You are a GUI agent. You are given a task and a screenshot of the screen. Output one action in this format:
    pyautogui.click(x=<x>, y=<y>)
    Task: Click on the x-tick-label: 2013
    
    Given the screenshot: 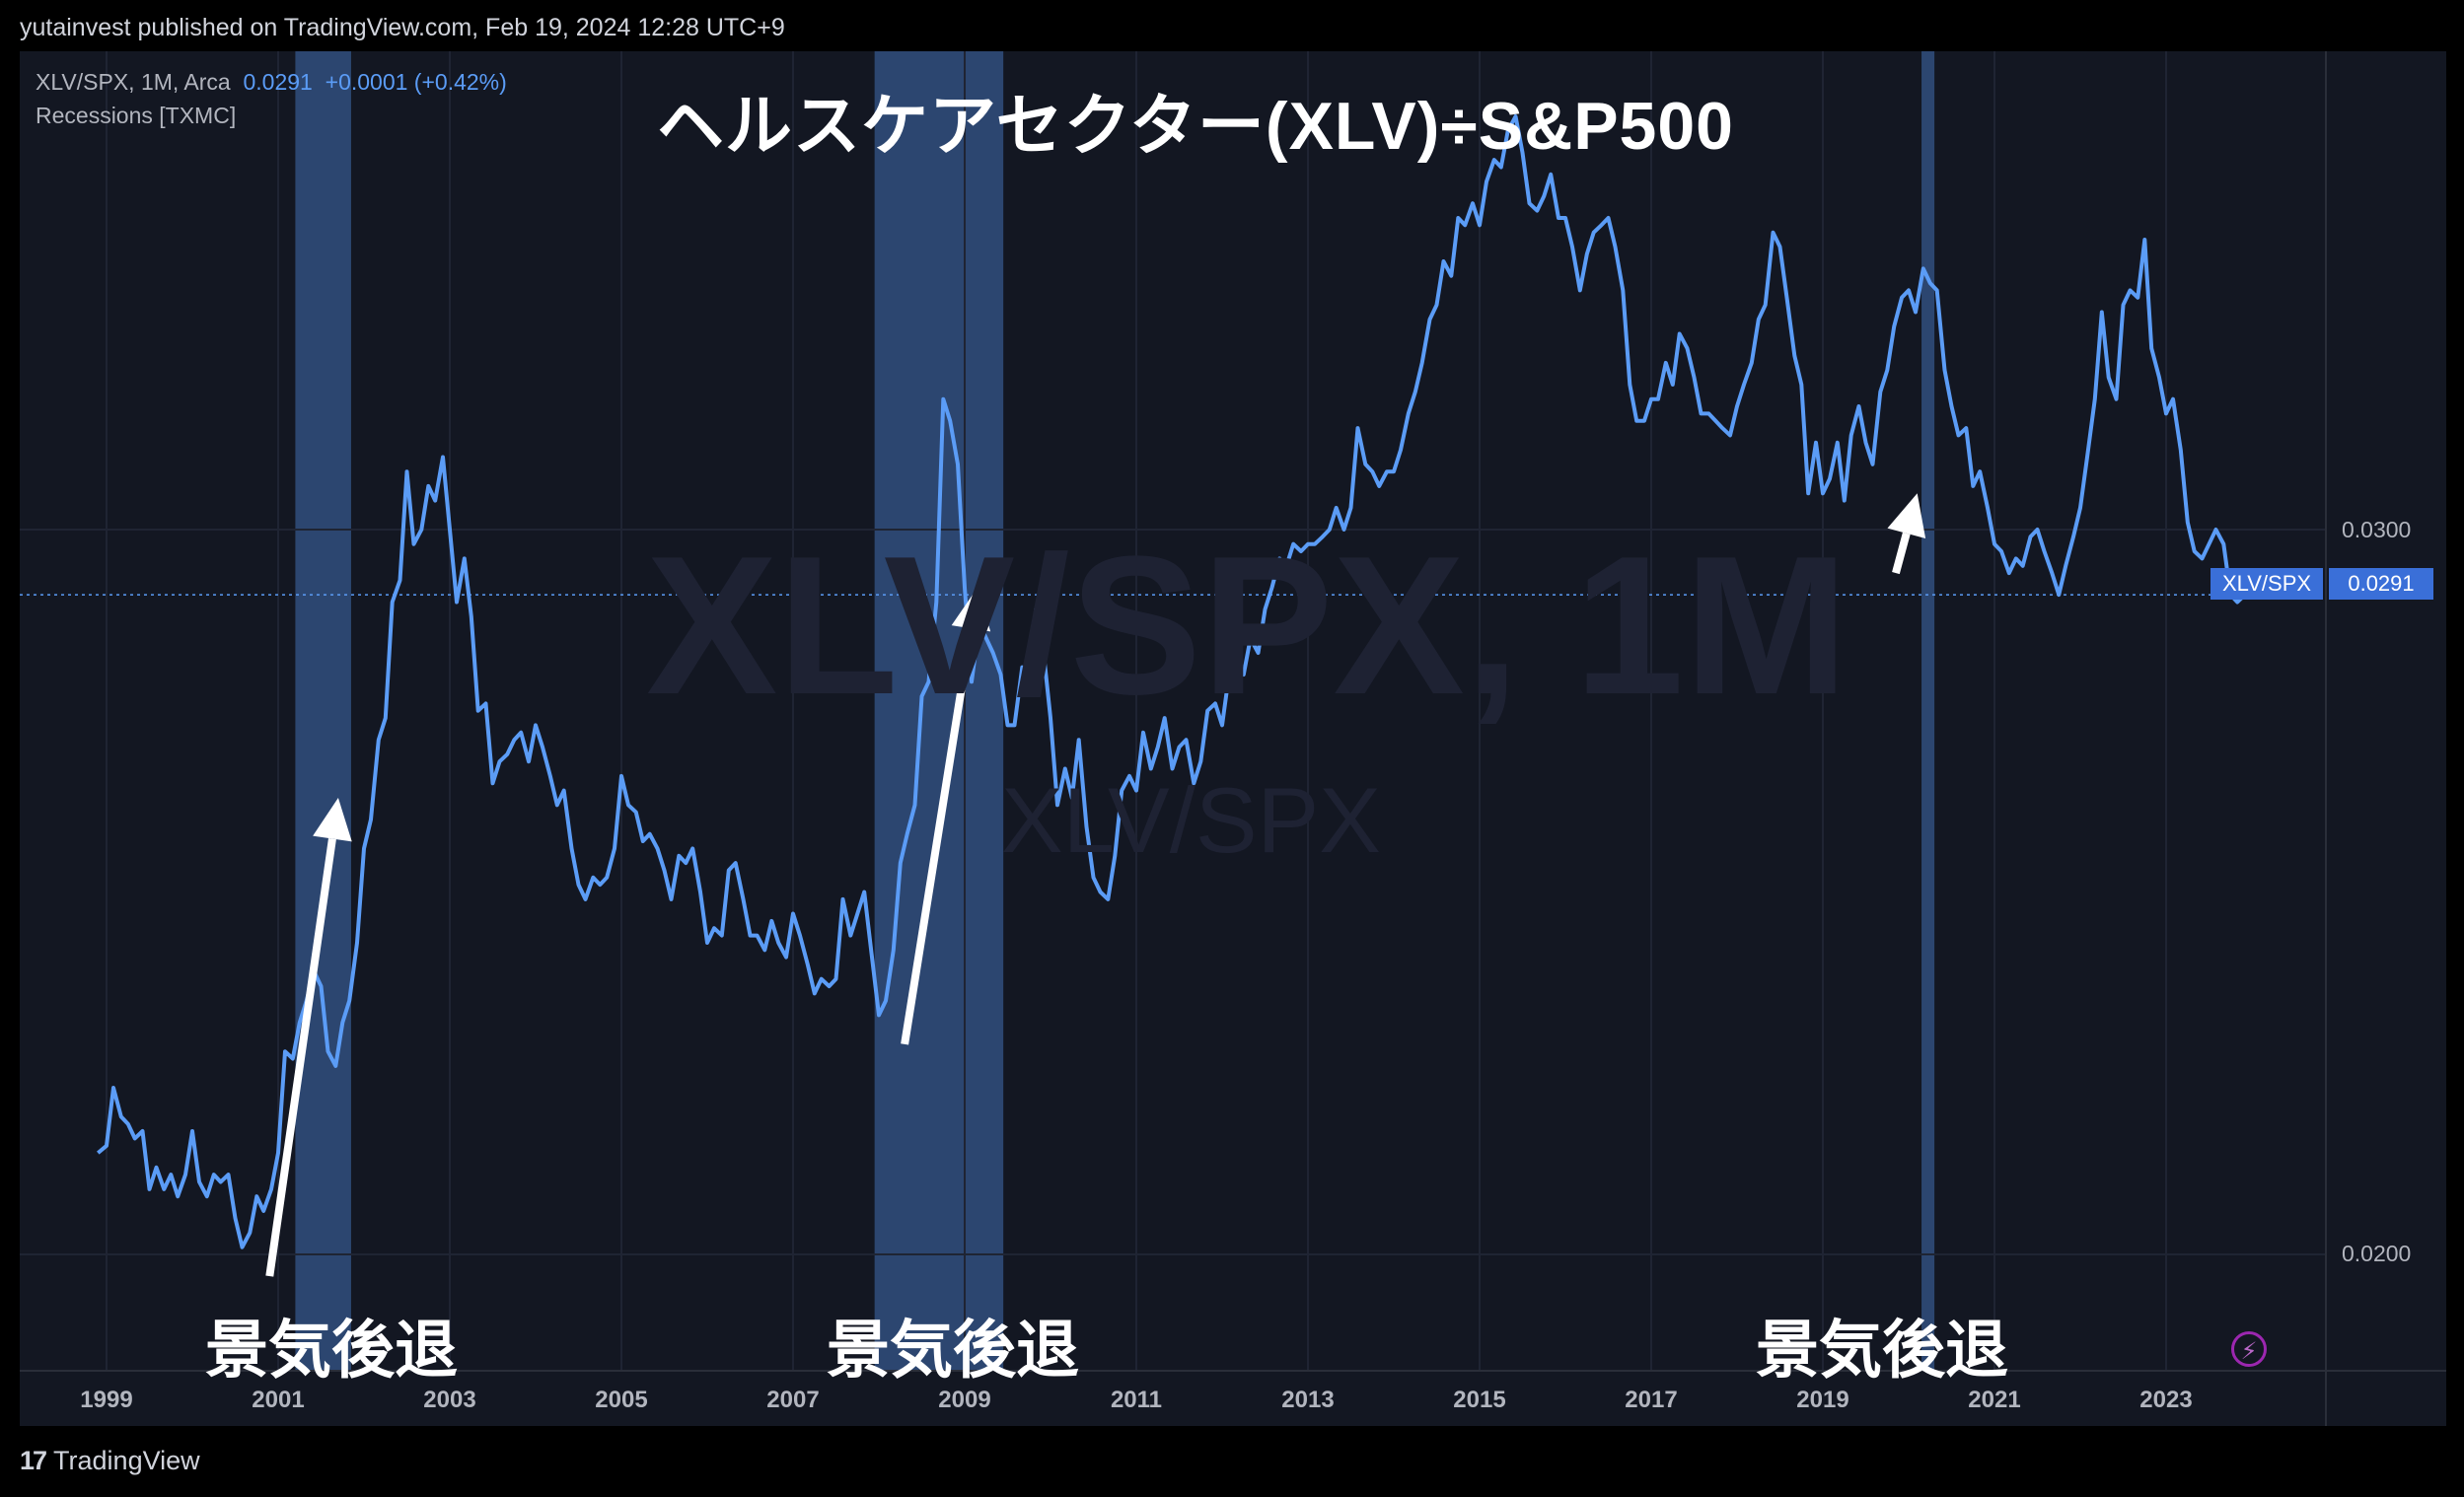 What is the action you would take?
    pyautogui.click(x=1308, y=1400)
    